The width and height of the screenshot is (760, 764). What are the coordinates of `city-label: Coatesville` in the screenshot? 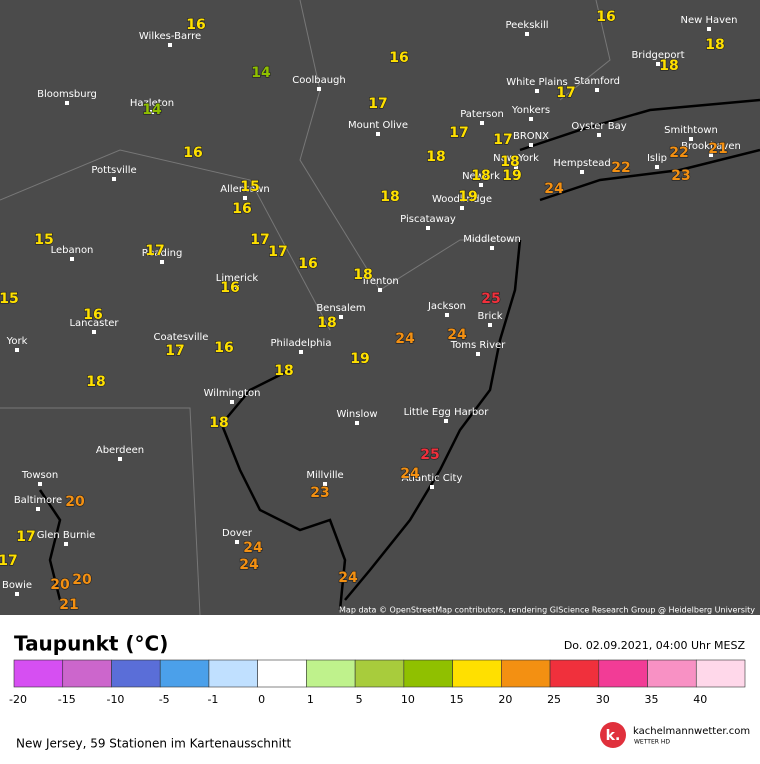 It's located at (181, 337).